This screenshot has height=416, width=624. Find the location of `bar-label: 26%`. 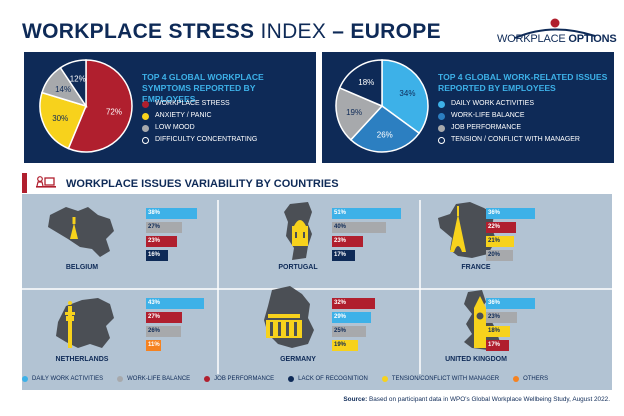

bar-label: 26% is located at coordinates (154, 331).